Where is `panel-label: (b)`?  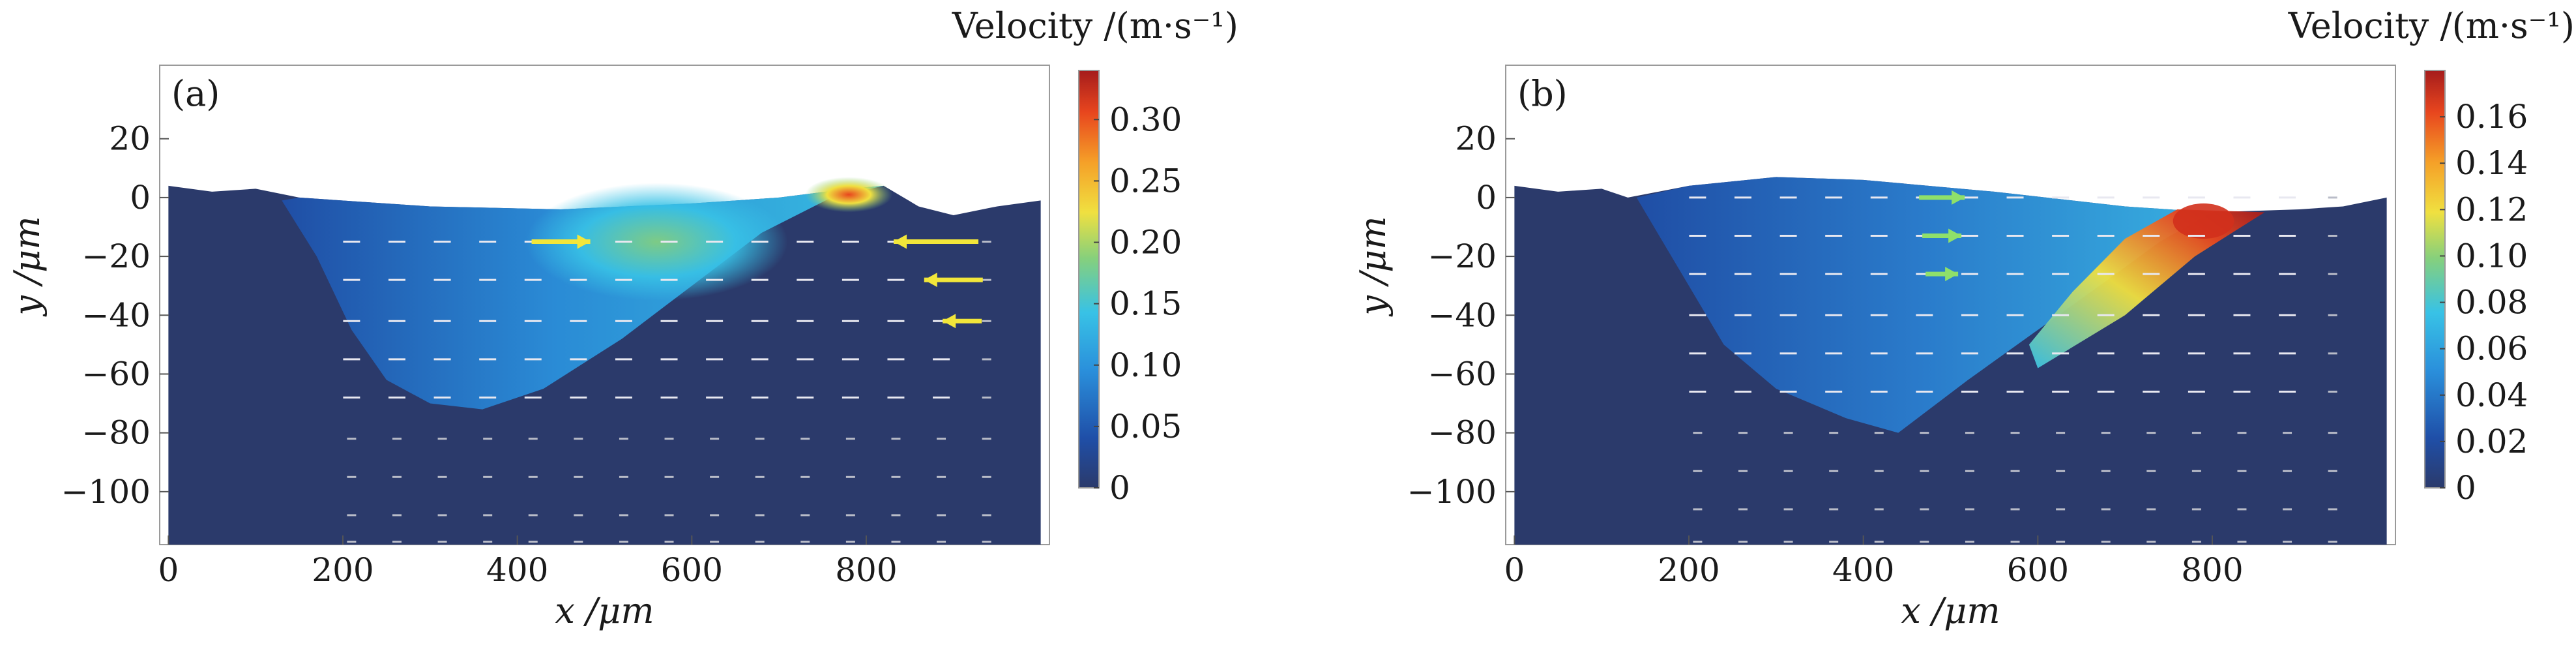
panel-label: (b) is located at coordinates (1542, 93).